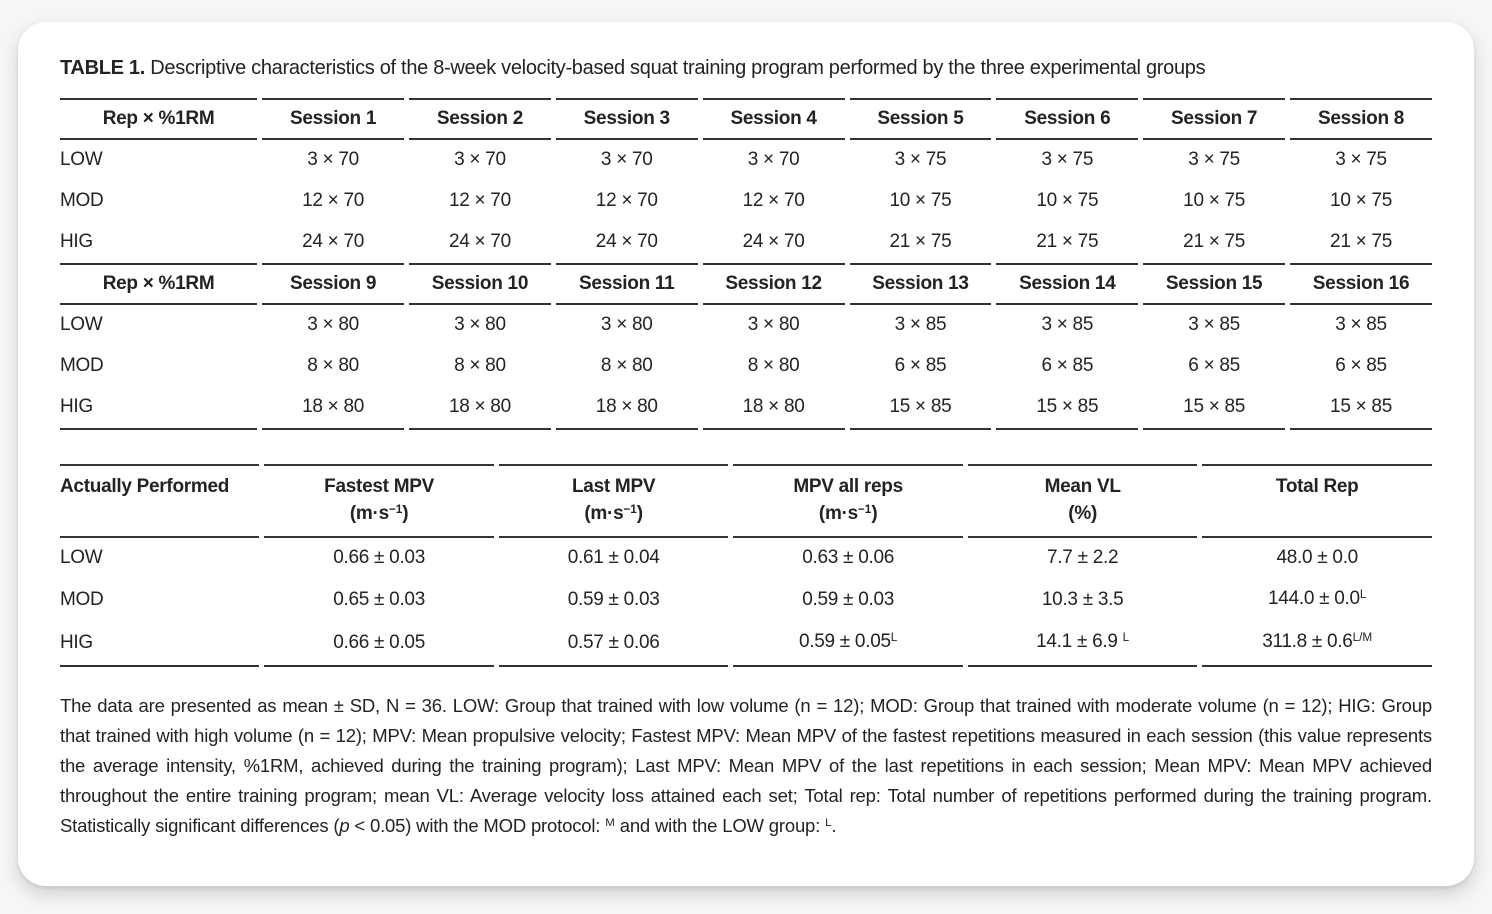 This screenshot has height=914, width=1492. I want to click on session-column-header: Session 3, so click(626, 119).